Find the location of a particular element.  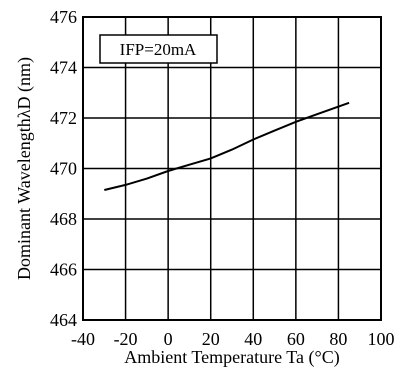

x-tick-label: -40 is located at coordinates (83, 339).